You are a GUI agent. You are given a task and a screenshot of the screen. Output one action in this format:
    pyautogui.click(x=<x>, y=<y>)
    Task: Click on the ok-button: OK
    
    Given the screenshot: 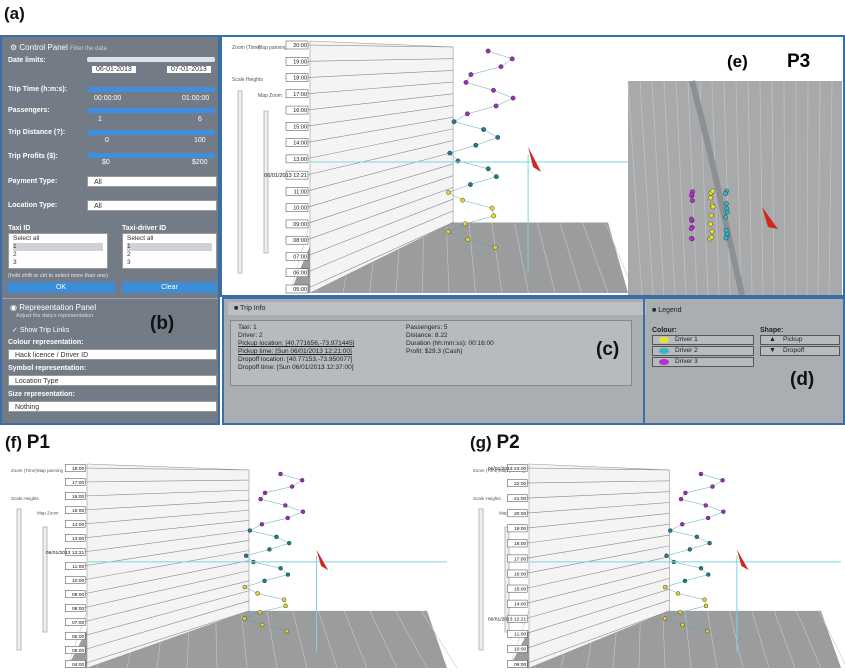 What is the action you would take?
    pyautogui.click(x=61, y=287)
    